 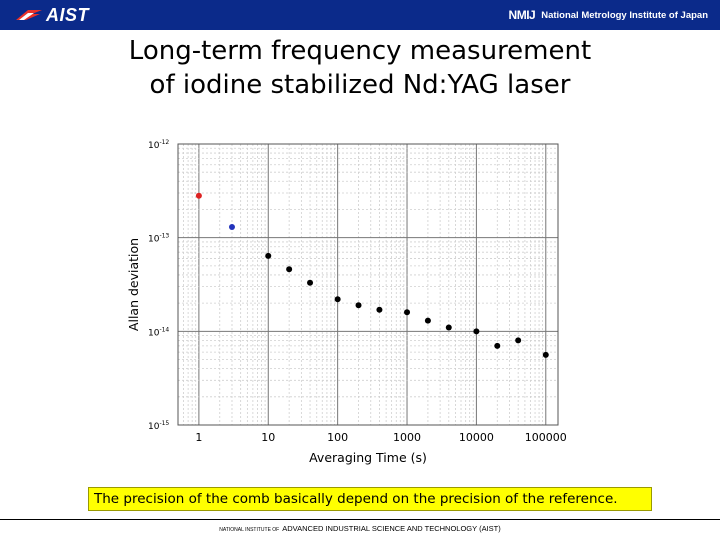 I want to click on nmij-org-name: National Metrology Institute of Japan, so click(x=624, y=15).